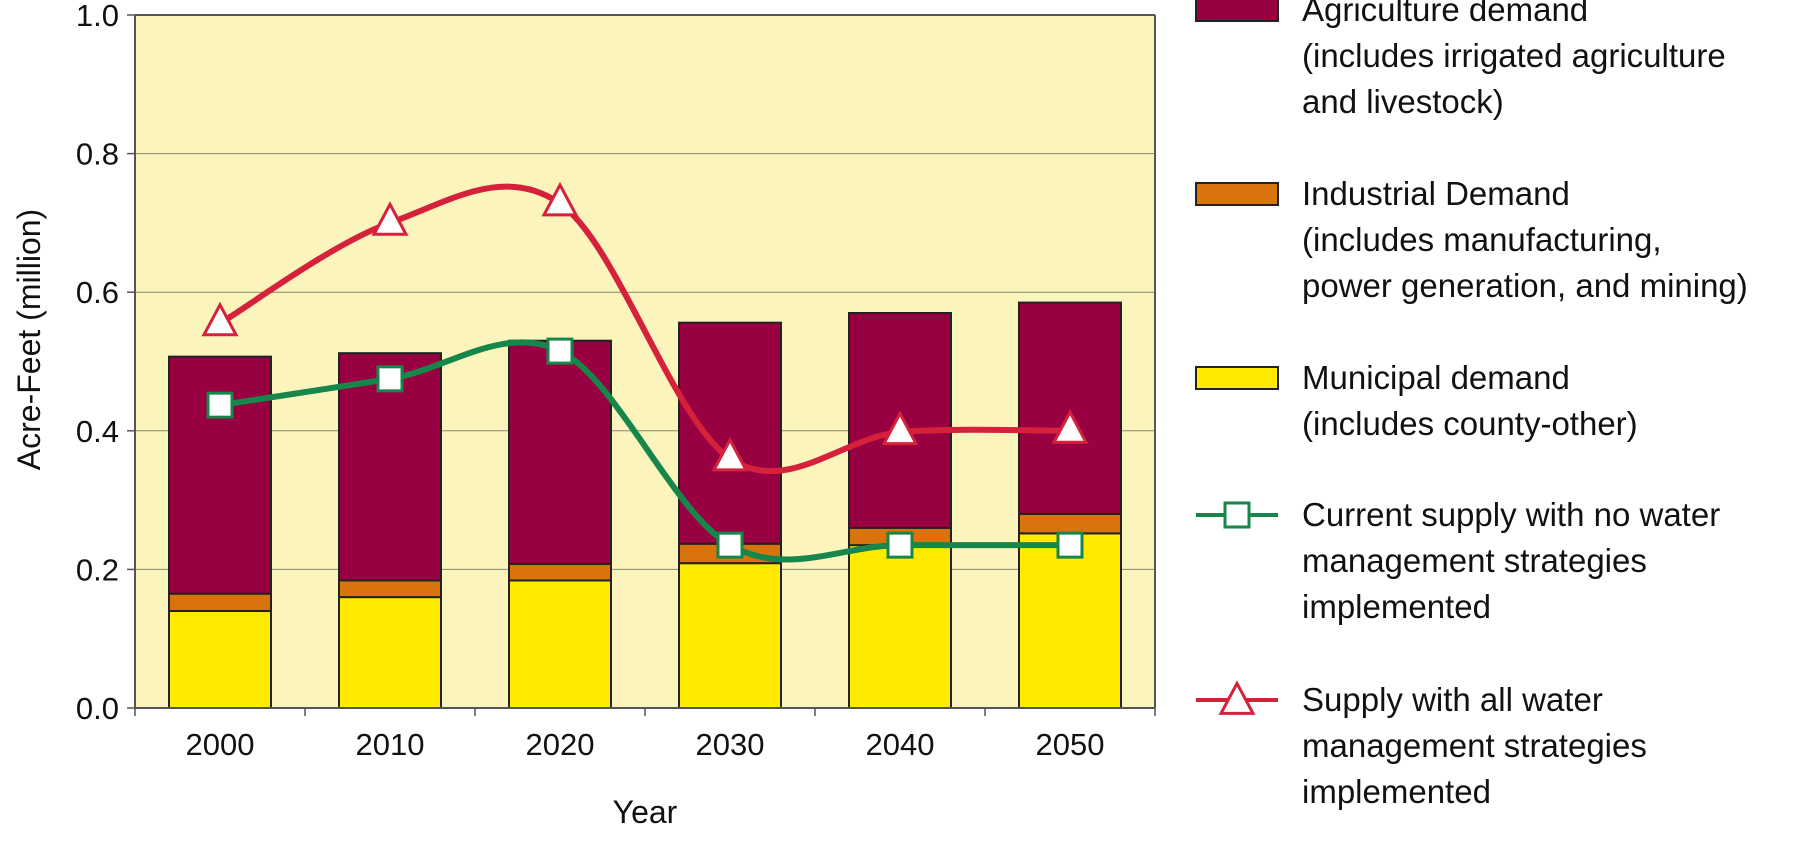  Describe the element at coordinates (1416, 400) in the screenshot. I see `legend-item: Municipal demand (includes county-other)` at that location.